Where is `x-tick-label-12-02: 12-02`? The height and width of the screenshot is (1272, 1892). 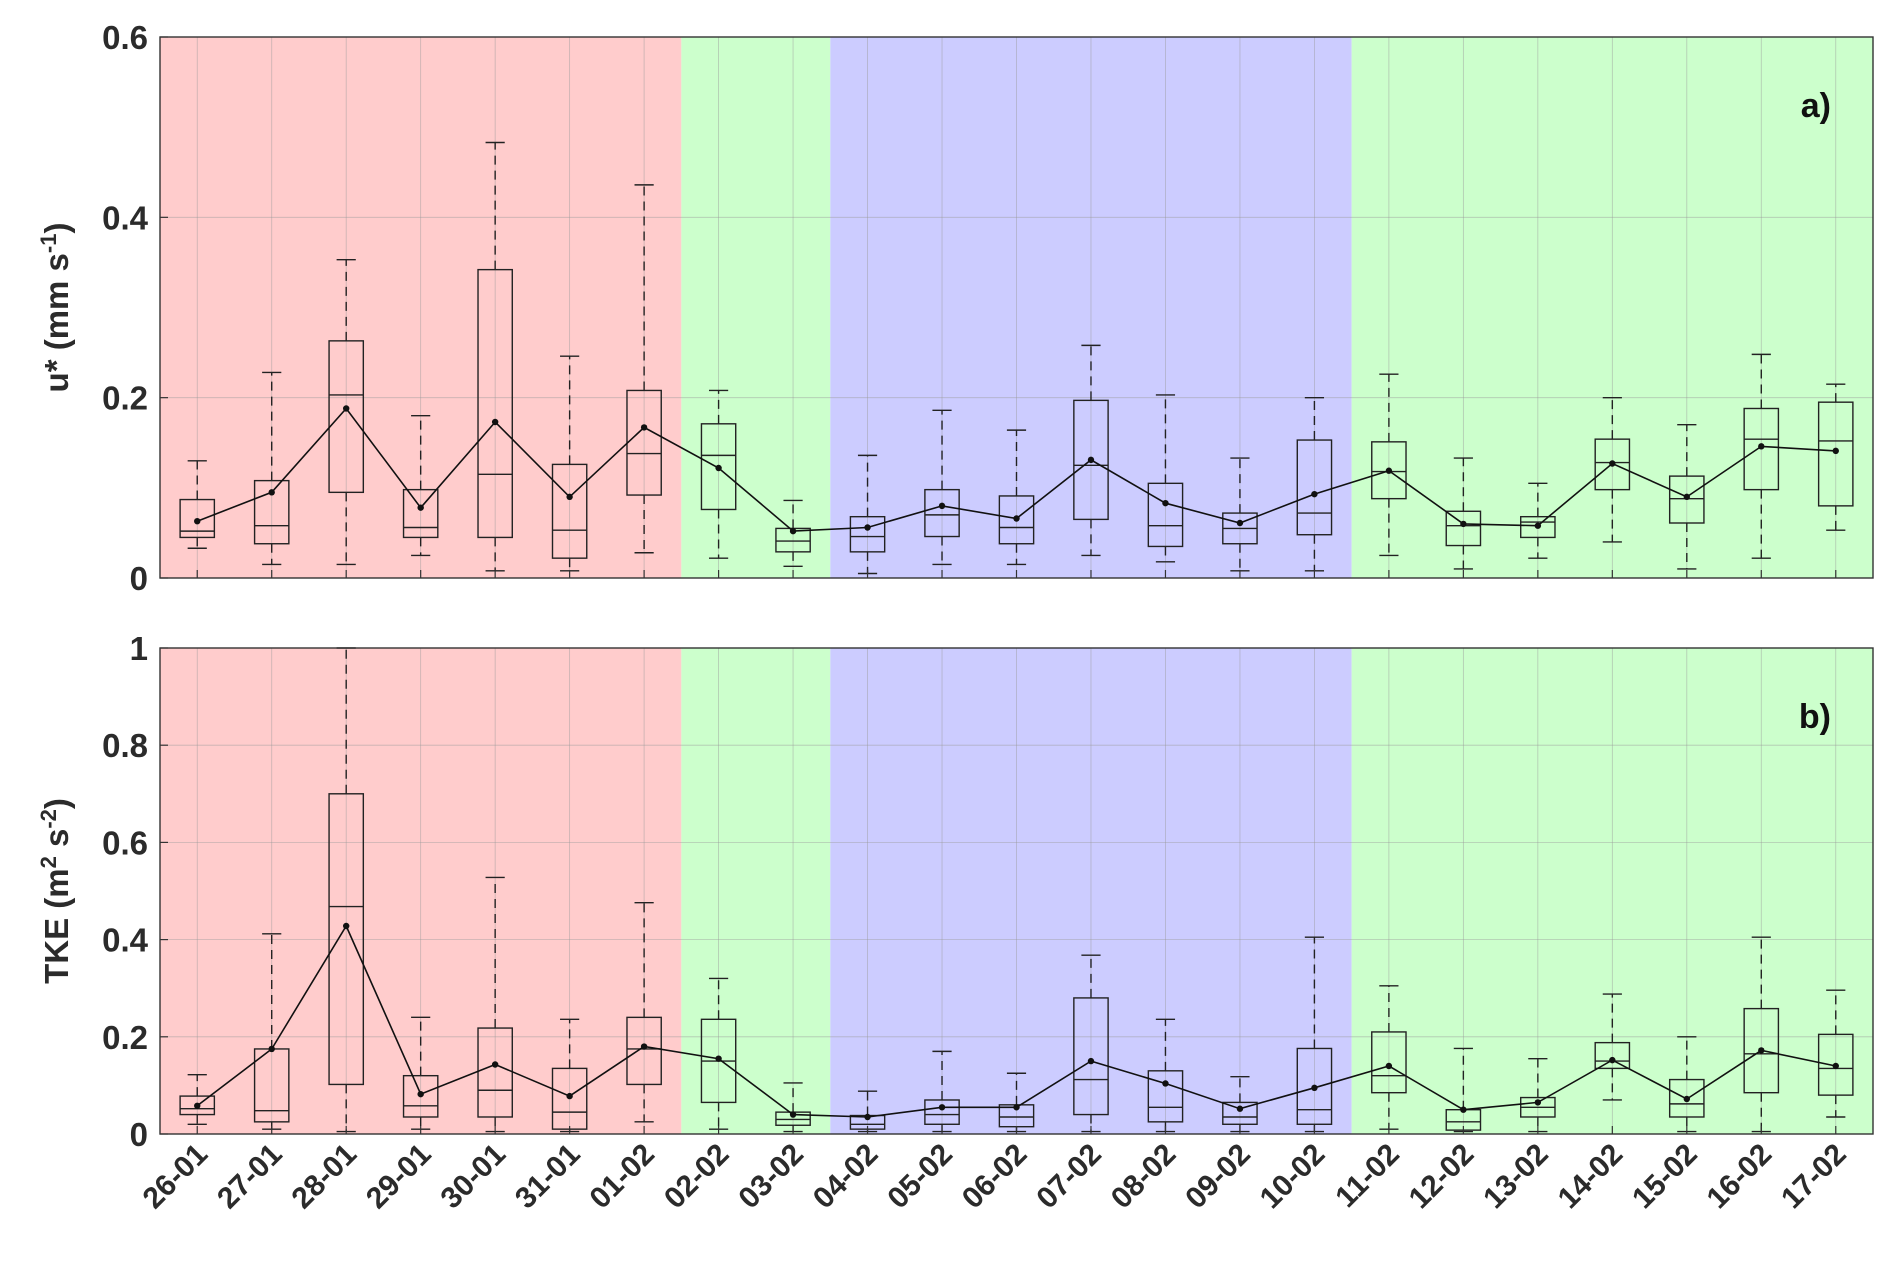
x-tick-label-12-02: 12-02 is located at coordinates (1442, 1177).